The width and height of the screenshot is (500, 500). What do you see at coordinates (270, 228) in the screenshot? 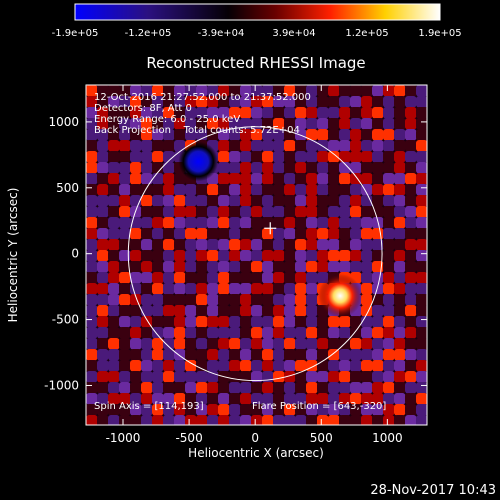
I see `spin-axis-marker` at bounding box center [270, 228].